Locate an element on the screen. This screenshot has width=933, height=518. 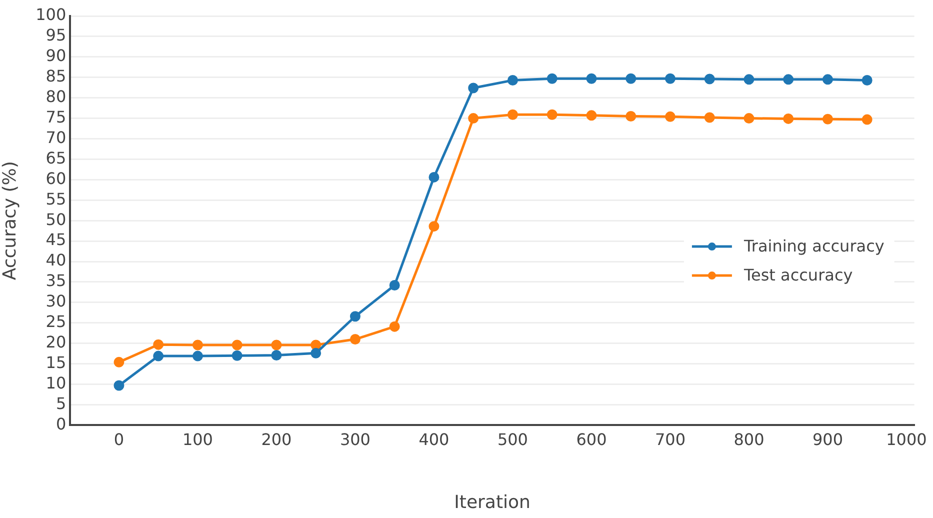
y-axis-title: Accuracy (%) is located at coordinates (10, 220).